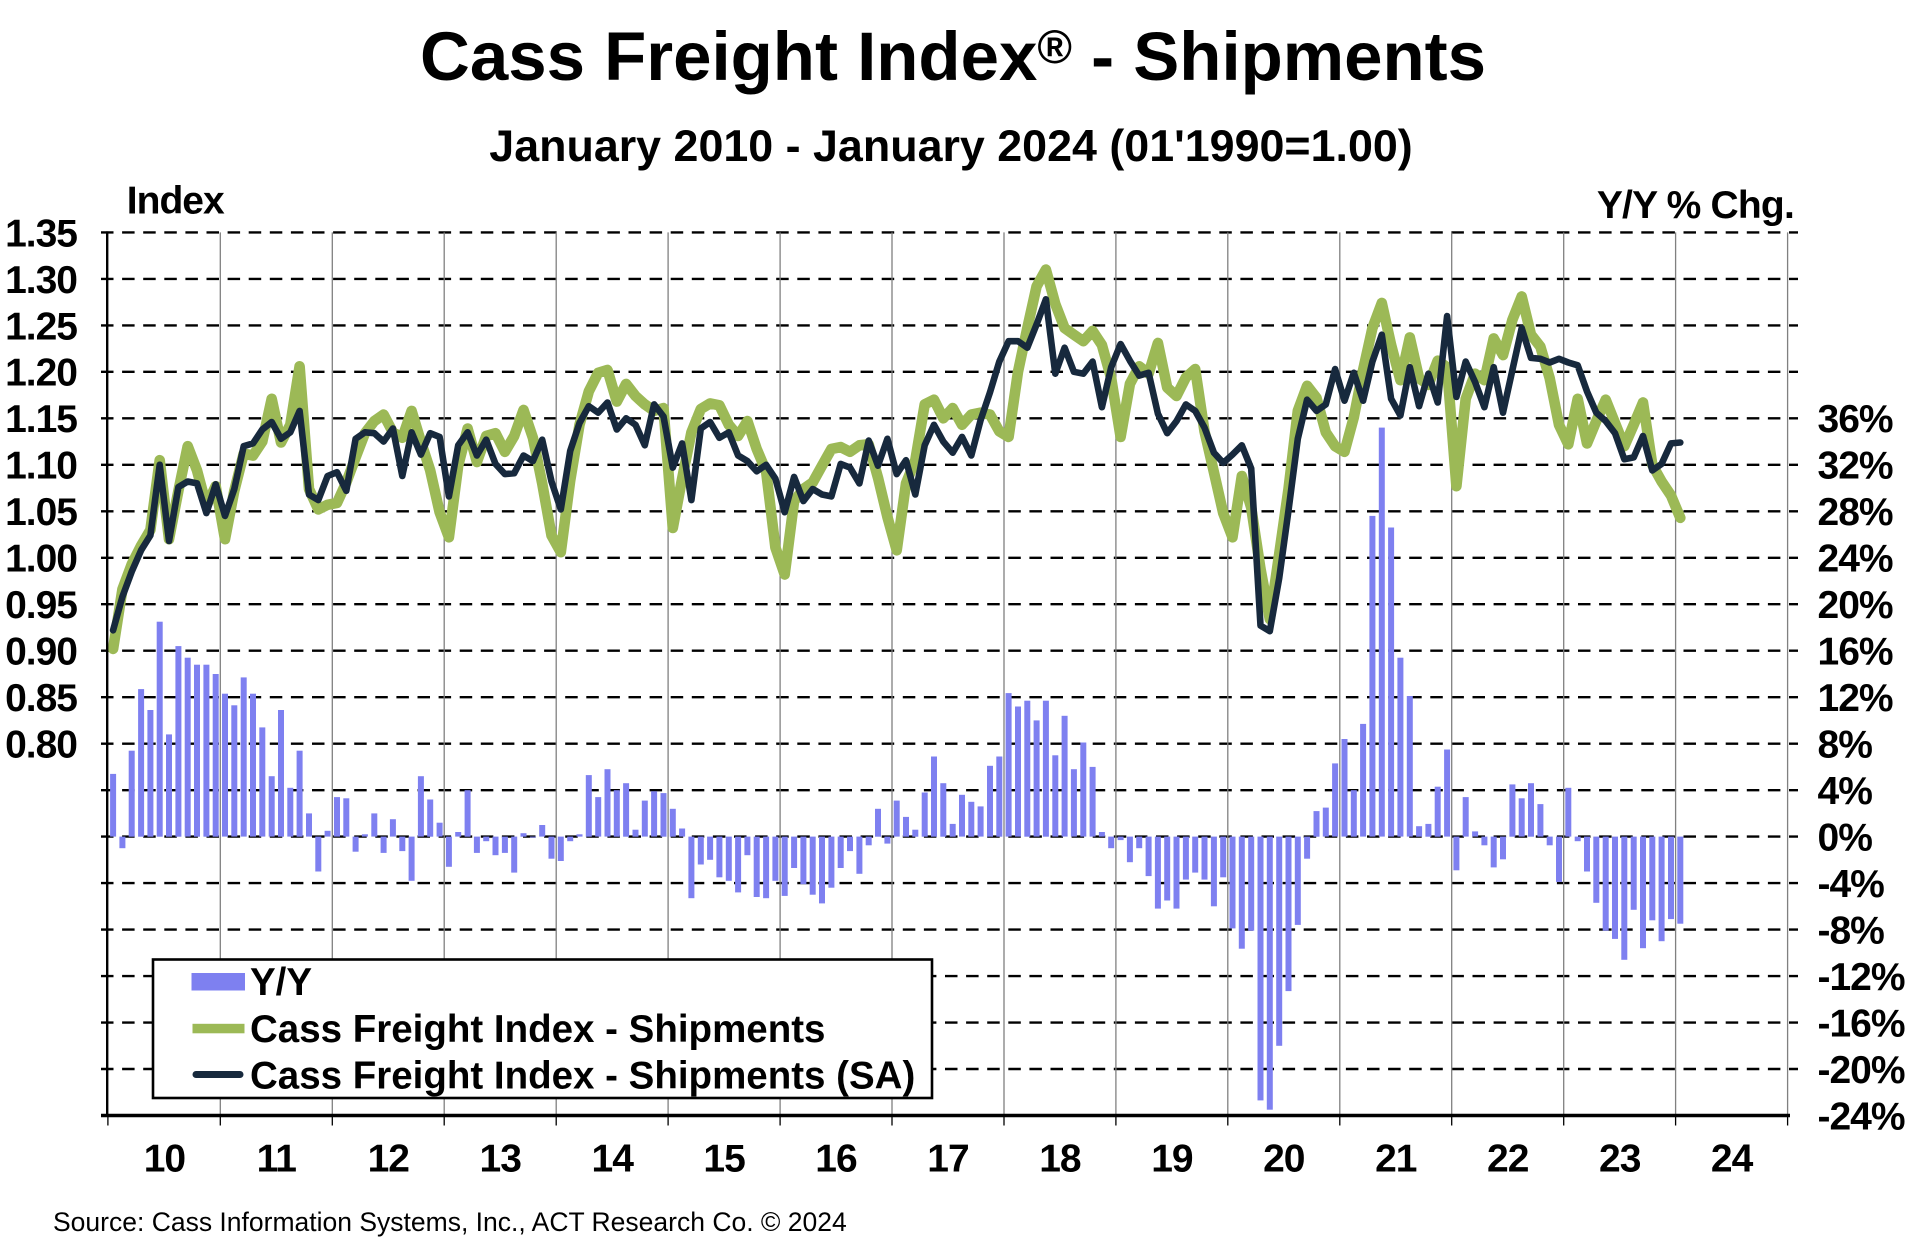 The image size is (1910, 1240). I want to click on svg-text:Cass Freight Index® - Shipment: Cass Freight Index® - Shipments, so click(953, 56).